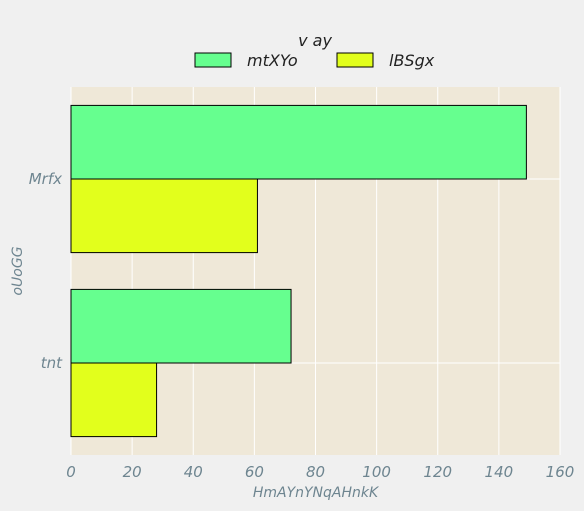 This screenshot has height=511, width=584. I want to click on bar-mtXYo-tnt, so click(181, 326).